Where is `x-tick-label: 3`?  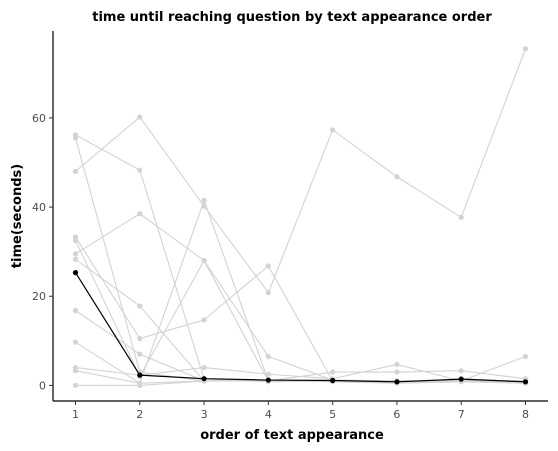 x-tick-label: 3 is located at coordinates (204, 414).